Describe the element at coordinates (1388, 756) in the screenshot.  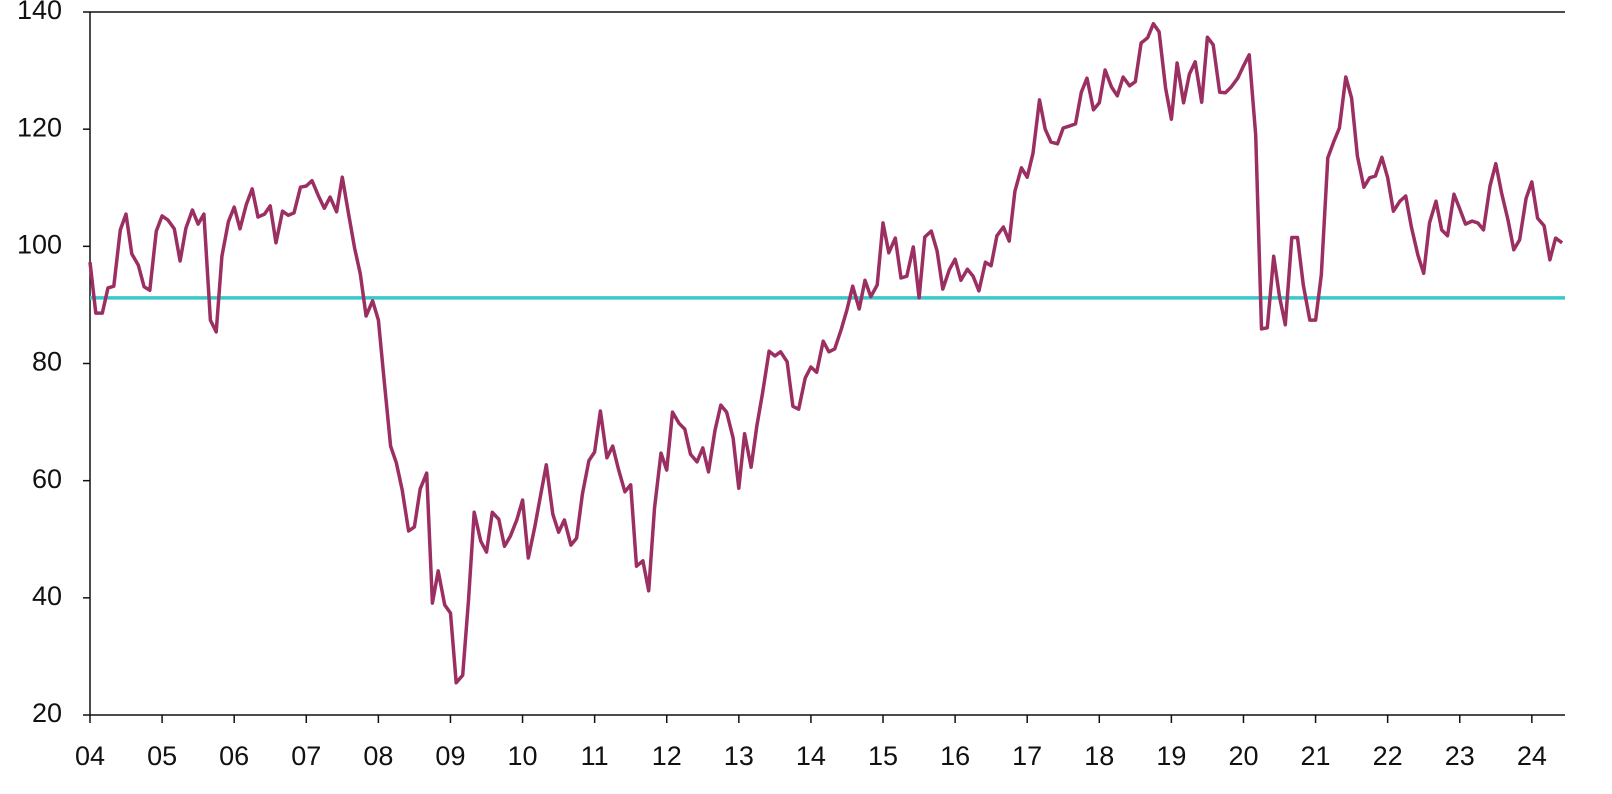
I see `x-tick-label: 22` at that location.